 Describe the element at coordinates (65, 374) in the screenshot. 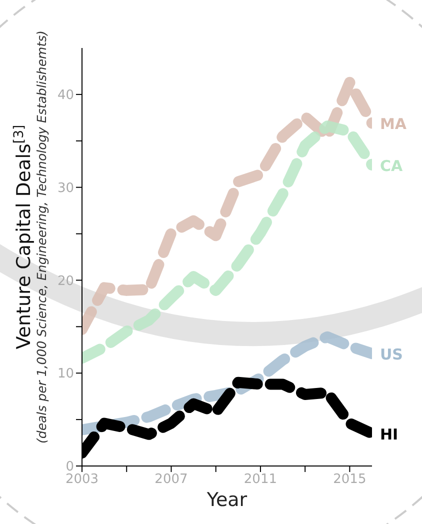

I see `y-tick-label: 10` at that location.